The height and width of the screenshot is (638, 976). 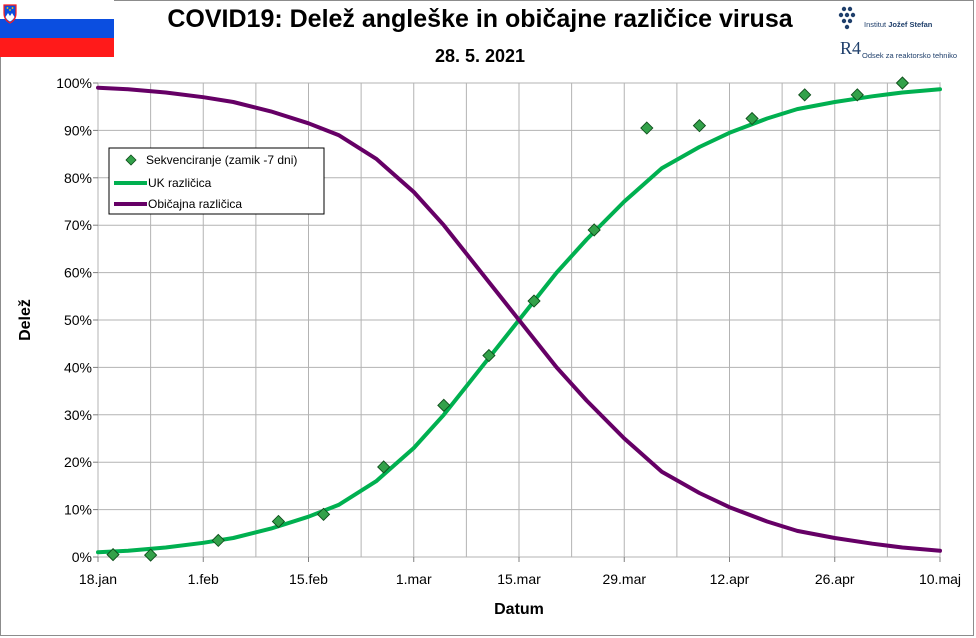 I want to click on ijs-logo: Institut Jožef Stefan, so click(x=904, y=20).